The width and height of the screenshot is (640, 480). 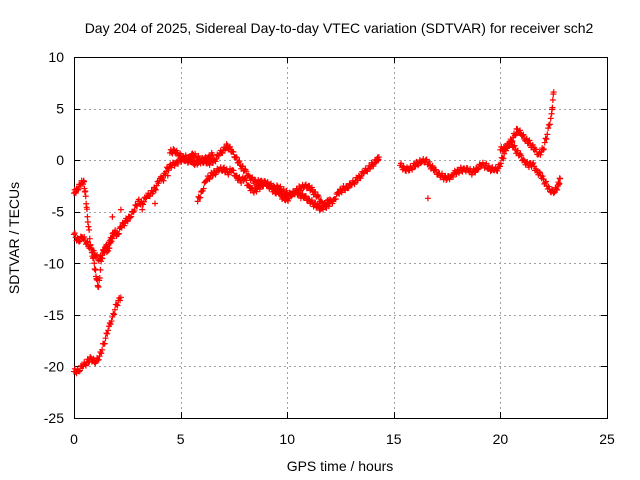 I want to click on y-tick-label: -10, so click(x=54, y=263).